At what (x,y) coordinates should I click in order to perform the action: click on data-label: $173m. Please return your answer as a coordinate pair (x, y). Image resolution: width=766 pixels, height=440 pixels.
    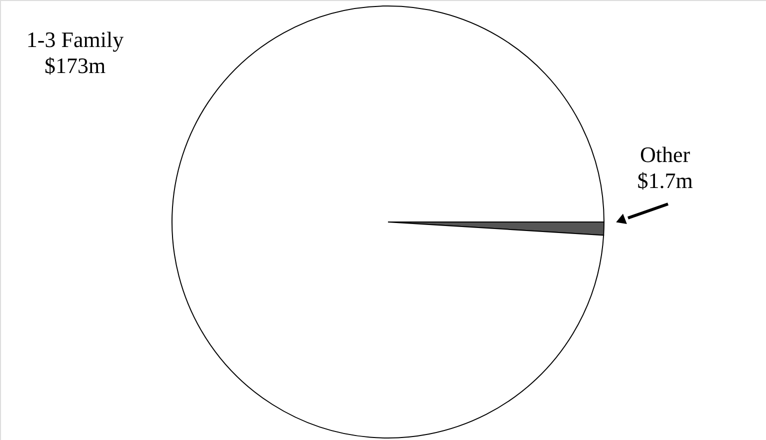
    Looking at the image, I should click on (75, 65).